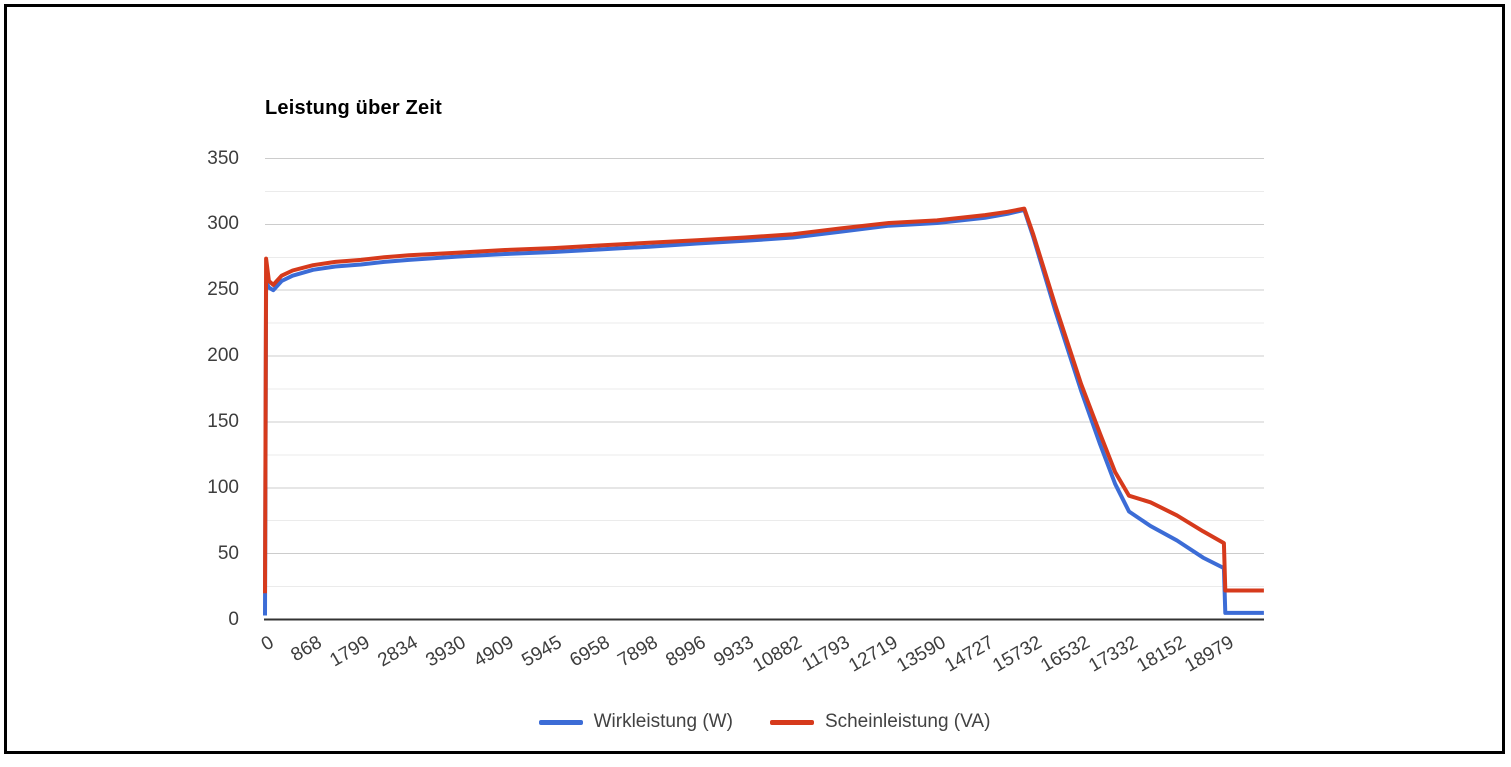 Image resolution: width=1511 pixels, height=767 pixels. What do you see at coordinates (663, 721) in the screenshot?
I see `legend-label-wirkleistung: Wirkleistung (W)` at bounding box center [663, 721].